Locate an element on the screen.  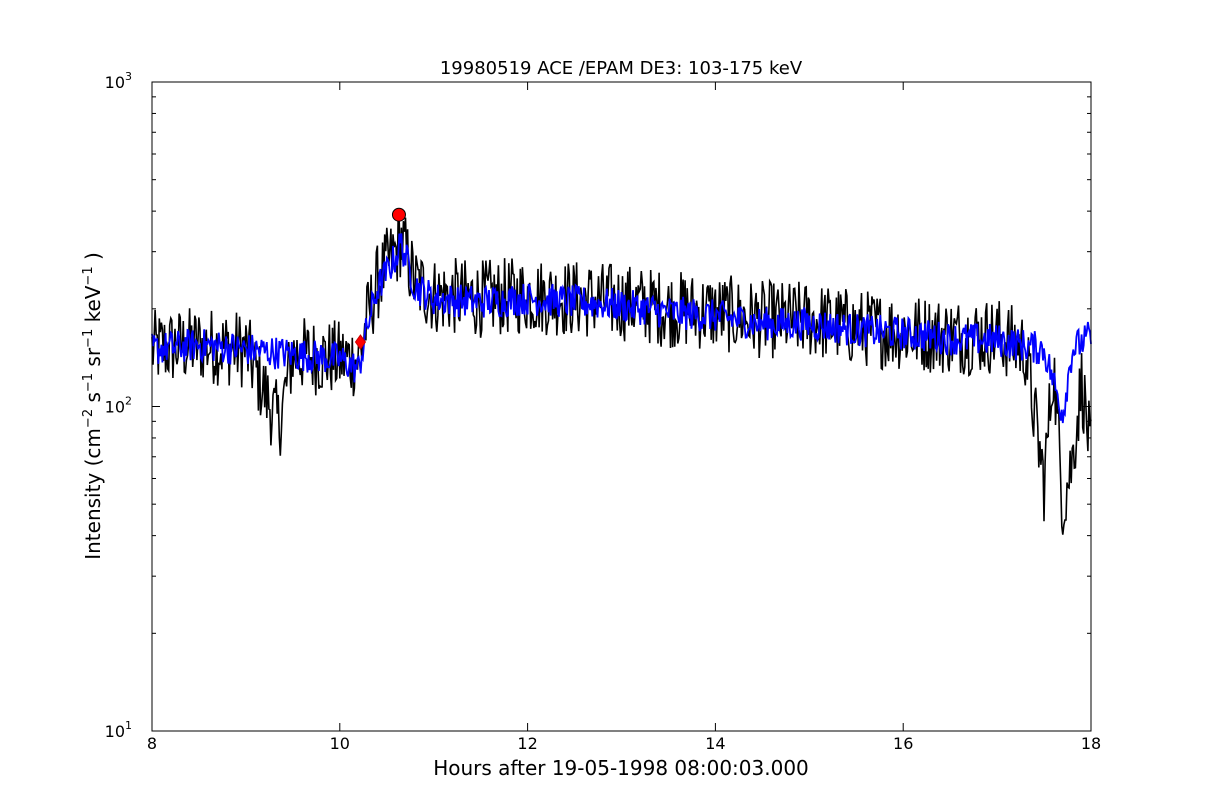
y-label-prefix: Intensity (cm is located at coordinates (93, 494).